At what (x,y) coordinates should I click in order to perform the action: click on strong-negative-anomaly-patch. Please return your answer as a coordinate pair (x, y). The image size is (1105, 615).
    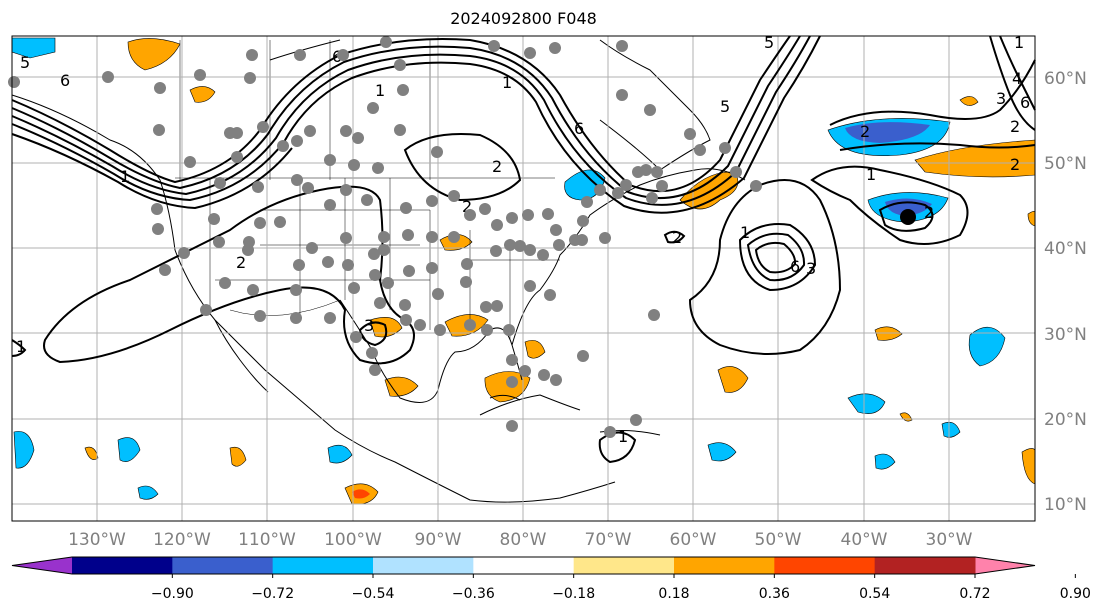
    Looking at the image, I should click on (887, 132).